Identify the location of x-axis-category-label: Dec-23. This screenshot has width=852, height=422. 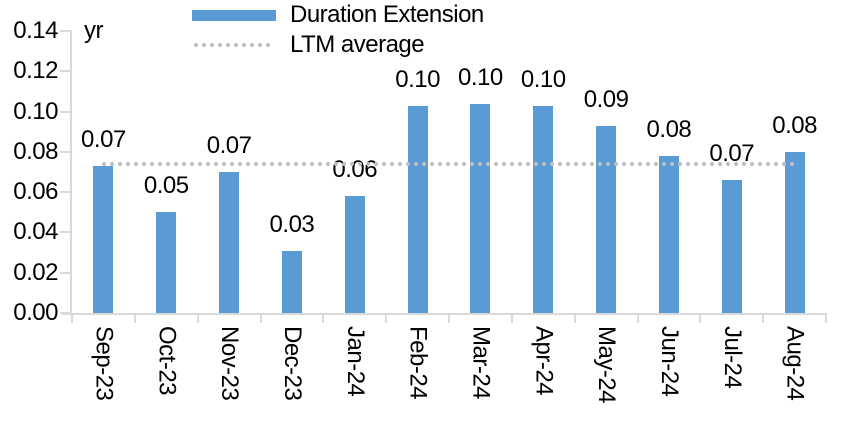
(292, 363).